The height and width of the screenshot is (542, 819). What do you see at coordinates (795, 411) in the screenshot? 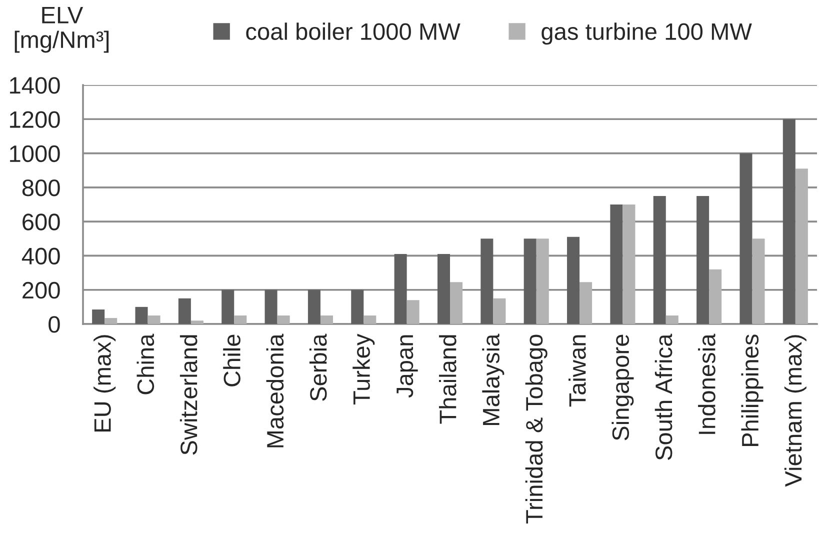
I see `x-tick-label: Vietnam (max)` at bounding box center [795, 411].